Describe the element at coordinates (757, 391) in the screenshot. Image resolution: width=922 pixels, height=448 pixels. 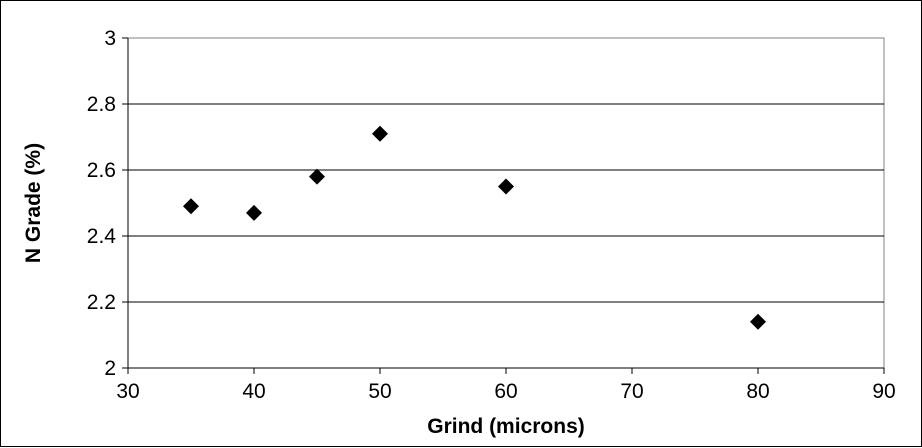
I see `x-tick-label: 80` at that location.